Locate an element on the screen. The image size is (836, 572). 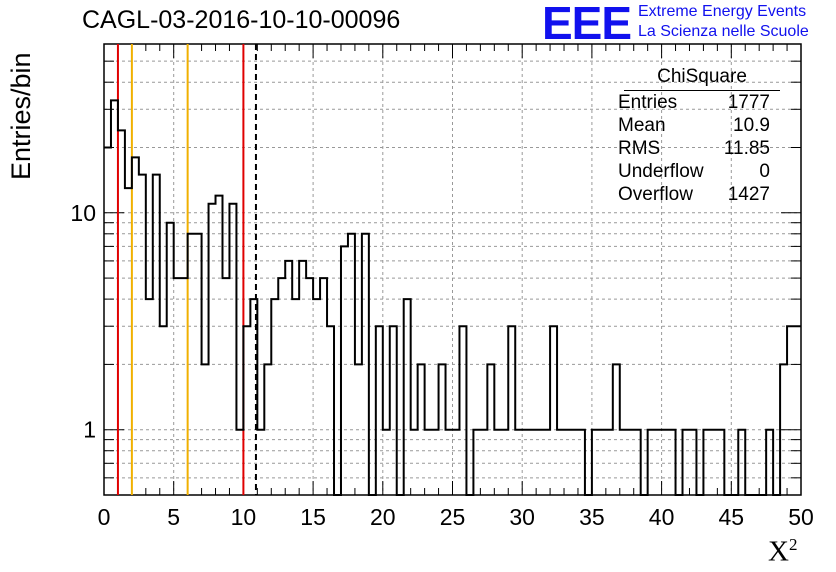
stats-label: Entries is located at coordinates (648, 102).